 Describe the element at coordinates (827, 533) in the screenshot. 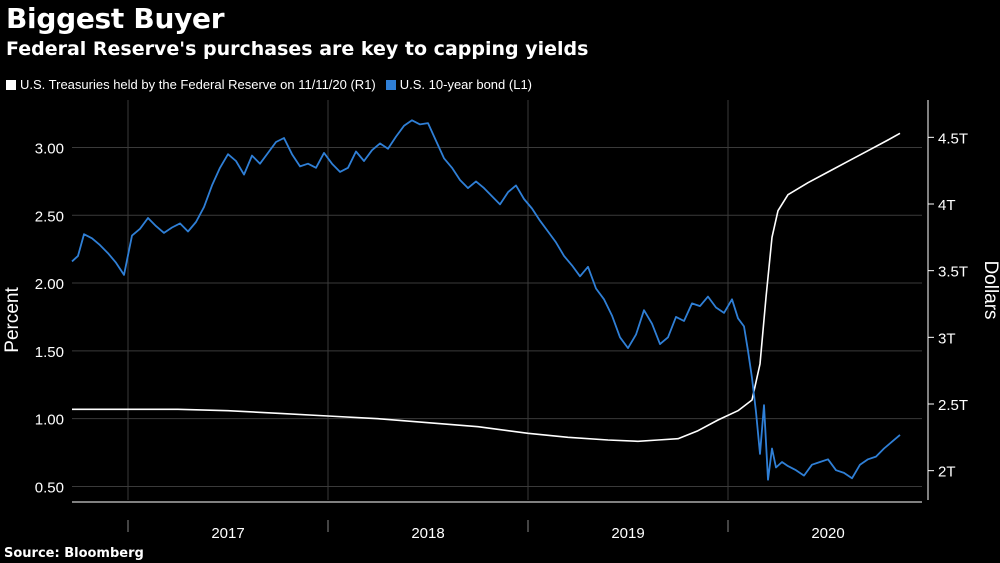

I see `x-tick-label-2020: 2020` at that location.